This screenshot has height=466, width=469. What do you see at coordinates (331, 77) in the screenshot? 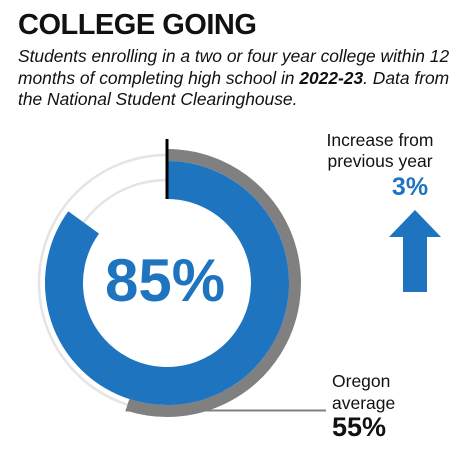
I see `subtitle-year: 2022-23` at bounding box center [331, 77].